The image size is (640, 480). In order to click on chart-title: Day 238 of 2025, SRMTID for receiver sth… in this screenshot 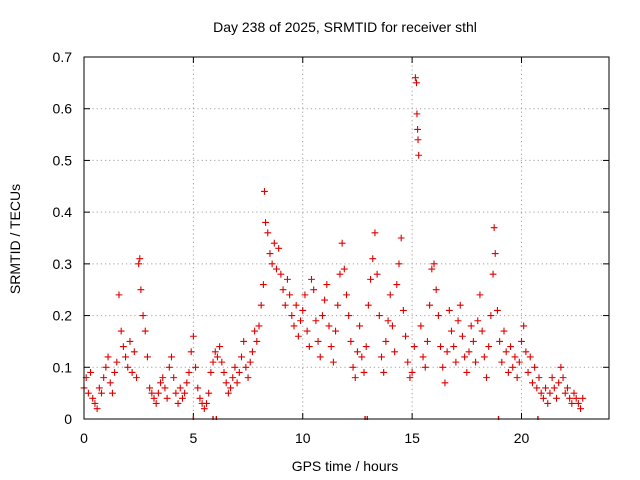, I will do `click(345, 27)`.